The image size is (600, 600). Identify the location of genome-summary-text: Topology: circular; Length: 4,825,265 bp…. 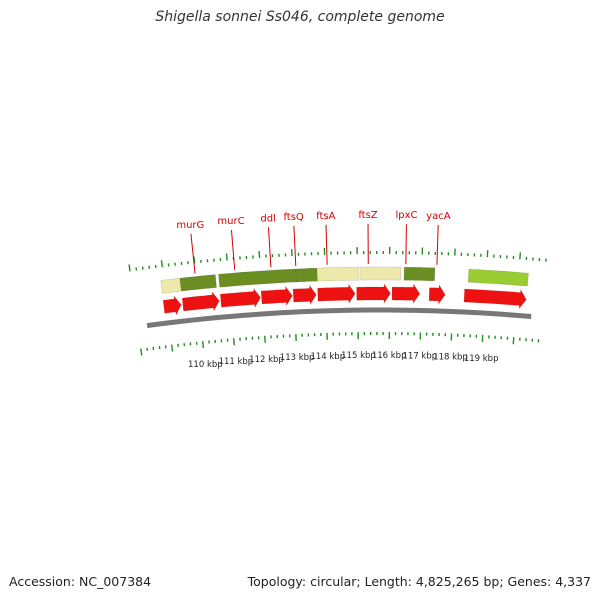
(419, 581).